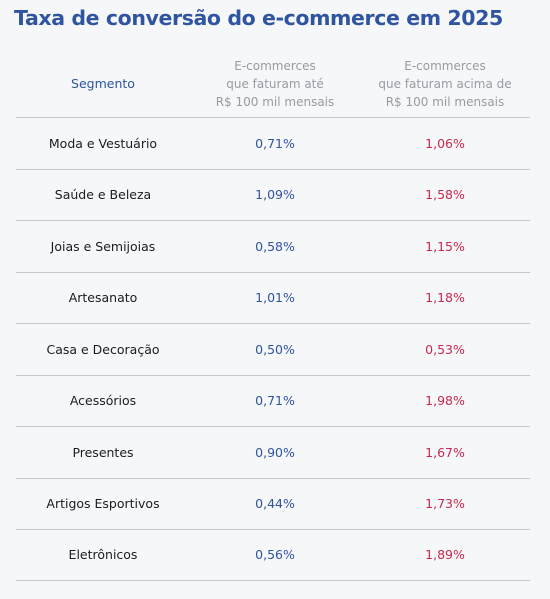 Image resolution: width=550 pixels, height=599 pixels. Describe the element at coordinates (103, 143) in the screenshot. I see `segment-cell: Moda e Vestuário` at that location.